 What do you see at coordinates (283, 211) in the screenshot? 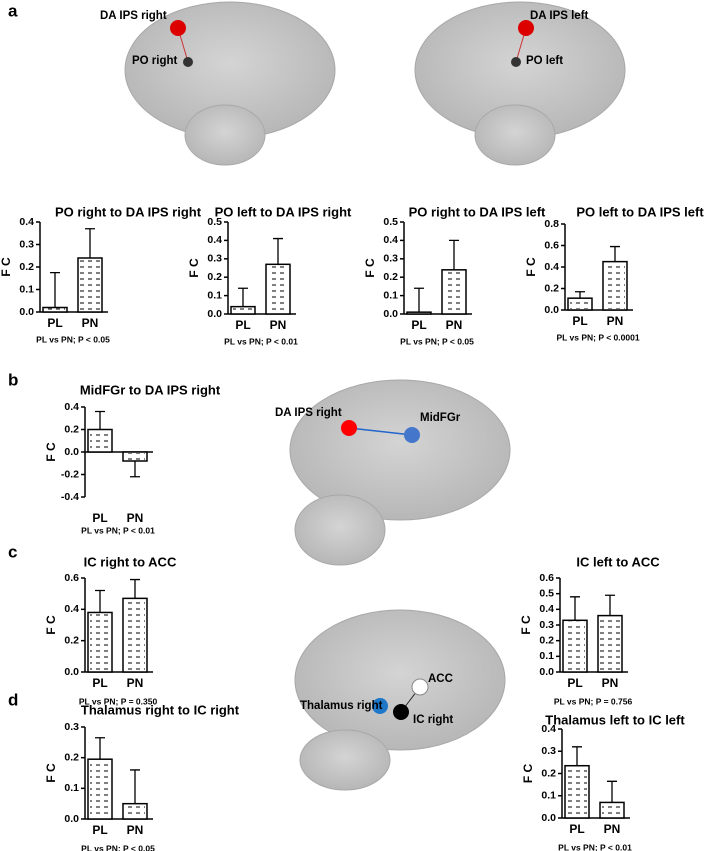
I see `chart-title: PO left to DA IPS right` at bounding box center [283, 211].